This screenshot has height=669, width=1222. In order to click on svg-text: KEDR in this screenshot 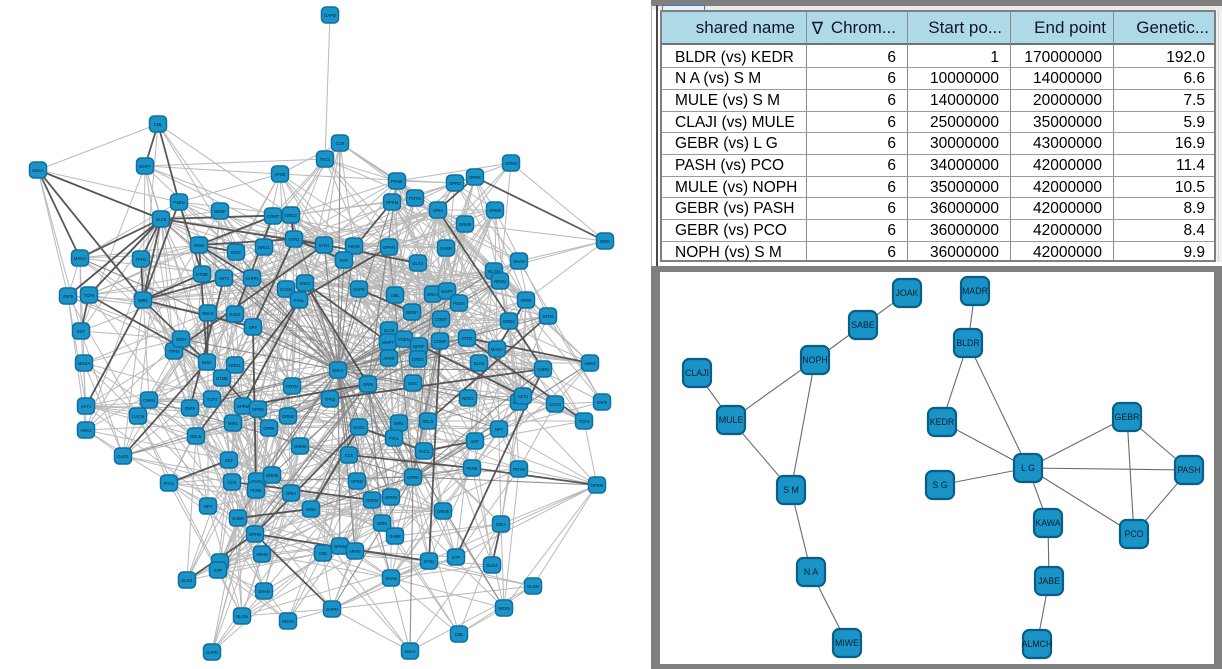, I will do `click(942, 422)`.